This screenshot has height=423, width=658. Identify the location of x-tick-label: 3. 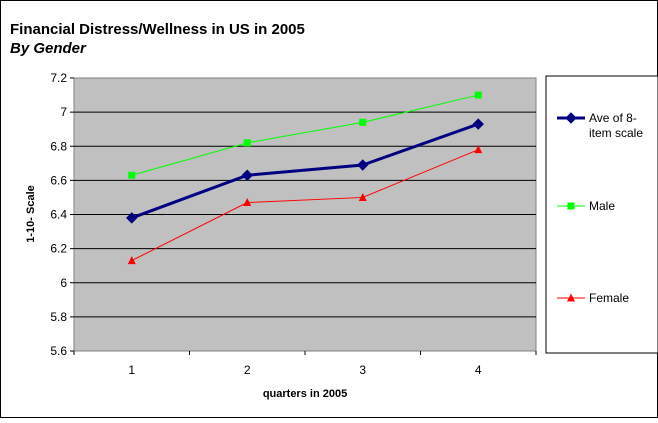
(362, 370).